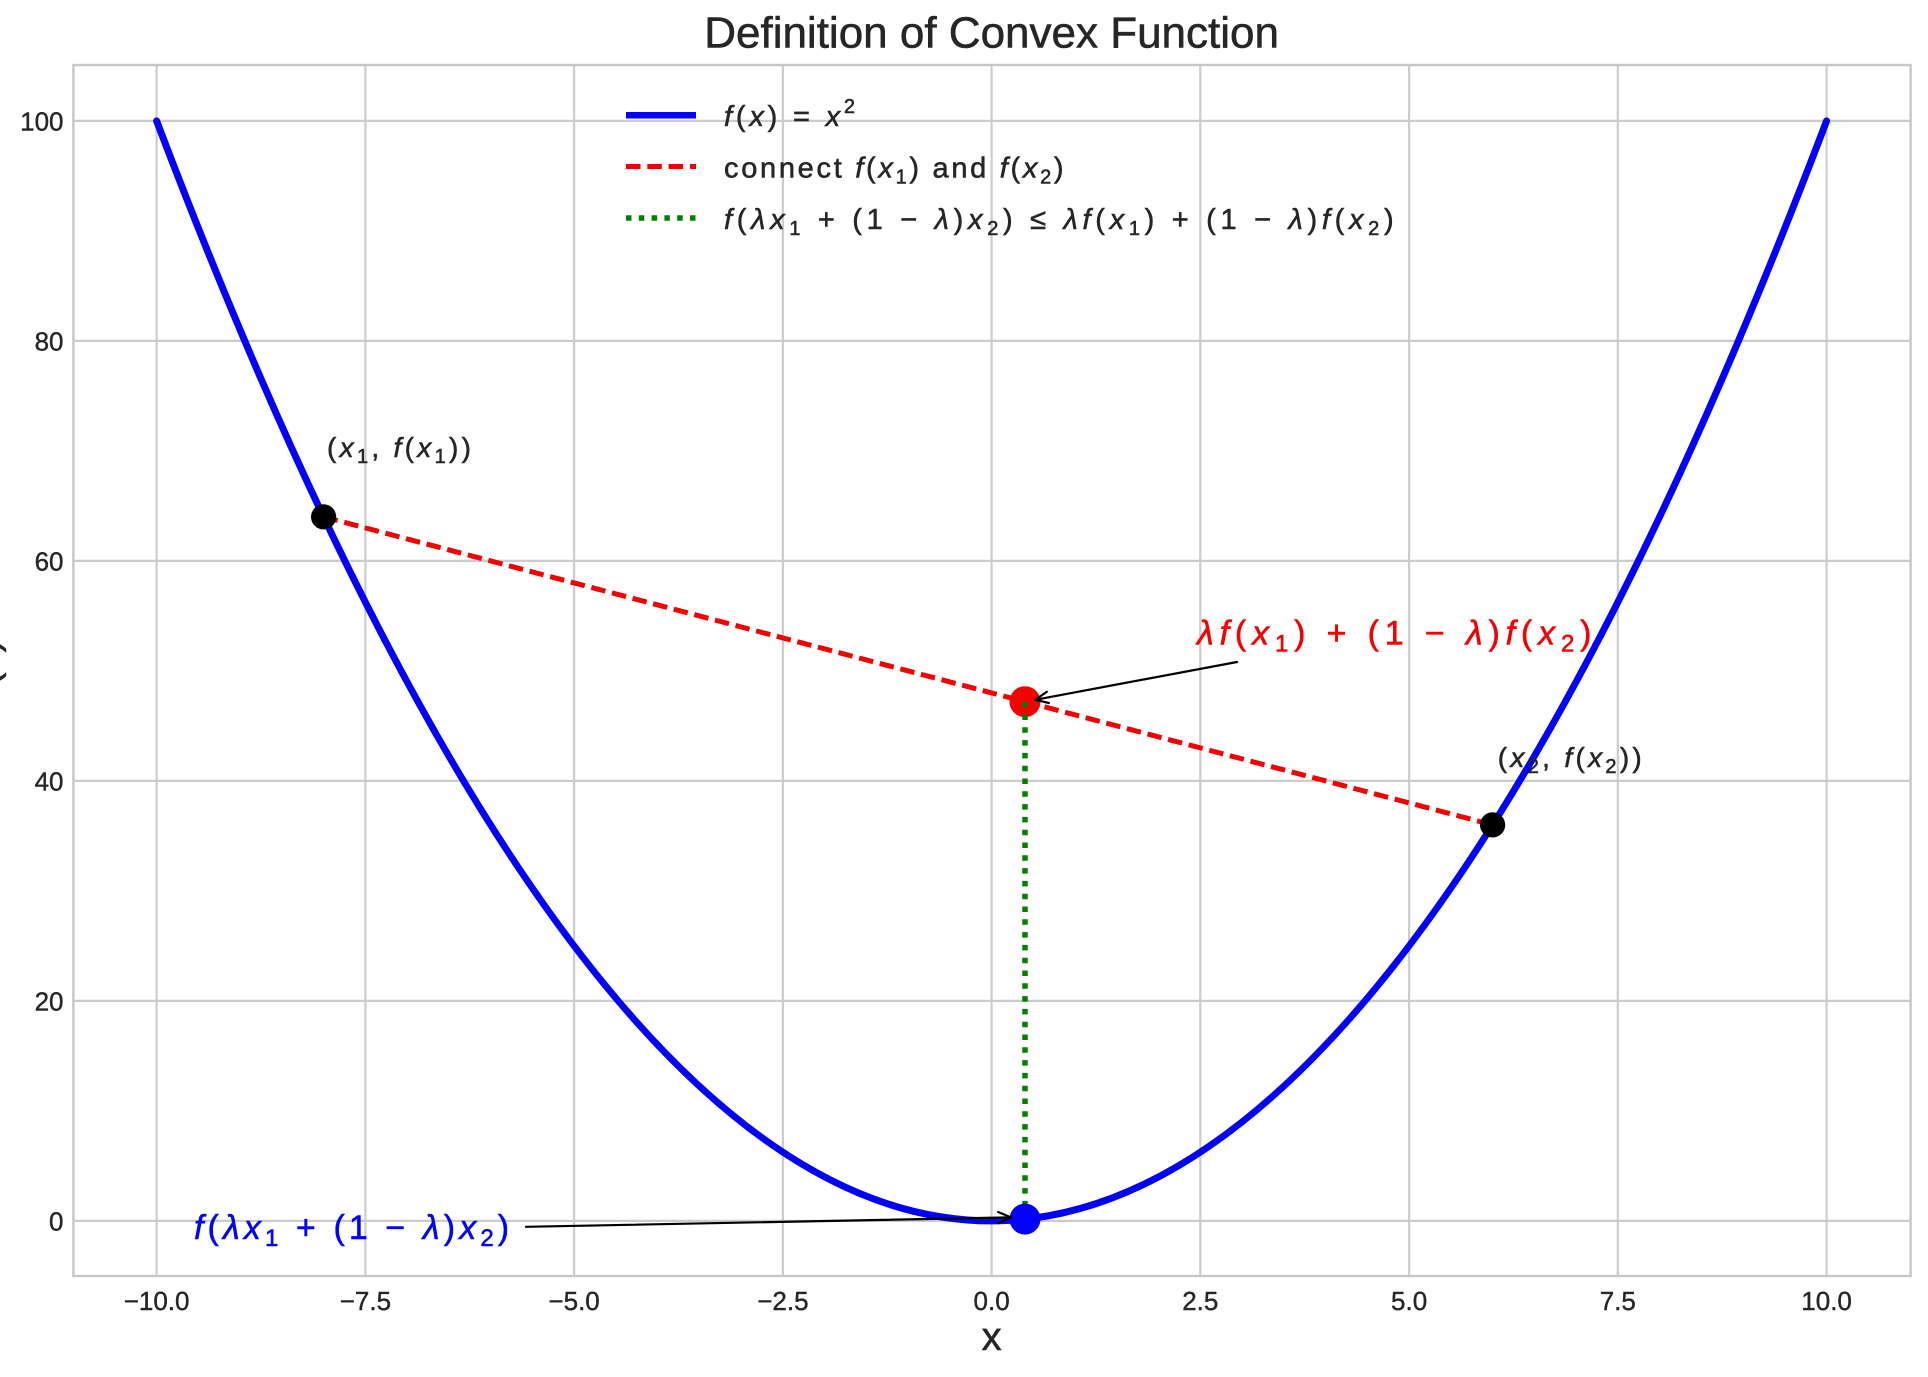 This screenshot has width=1928, height=1377. Describe the element at coordinates (895, 170) in the screenshot. I see `svg-text: connect f(x1​) and f(x2​)` at that location.